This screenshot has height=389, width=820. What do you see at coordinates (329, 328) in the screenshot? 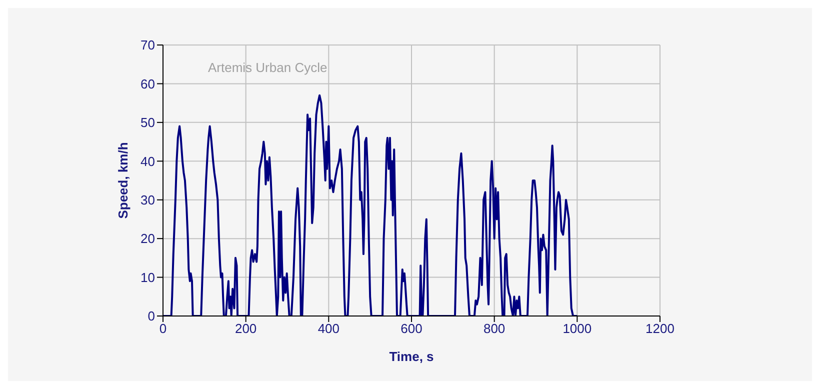
I see `x-tick-label: 400` at bounding box center [329, 328].